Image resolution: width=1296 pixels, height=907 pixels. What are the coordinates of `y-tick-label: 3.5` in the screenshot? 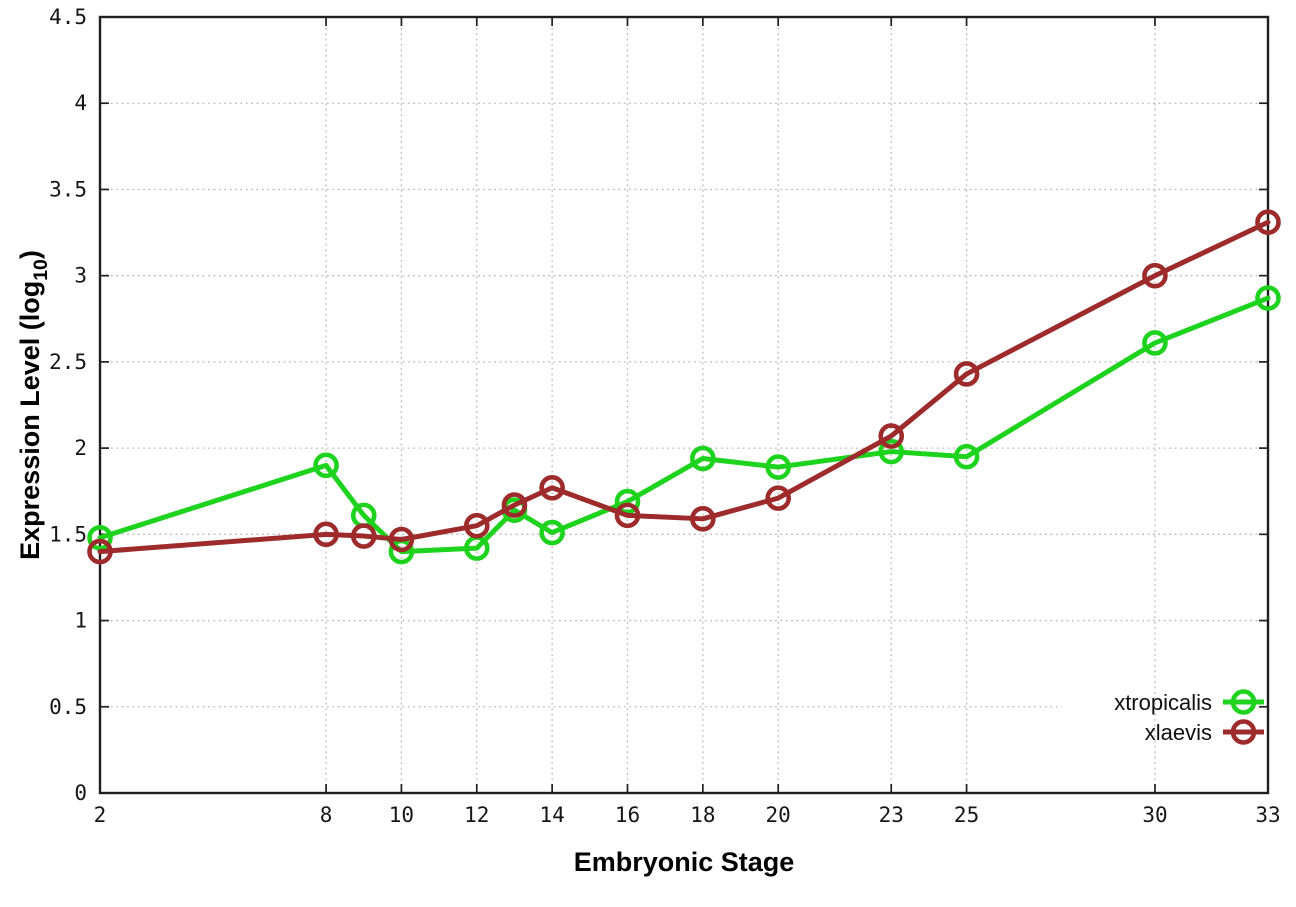 It's located at (68, 189).